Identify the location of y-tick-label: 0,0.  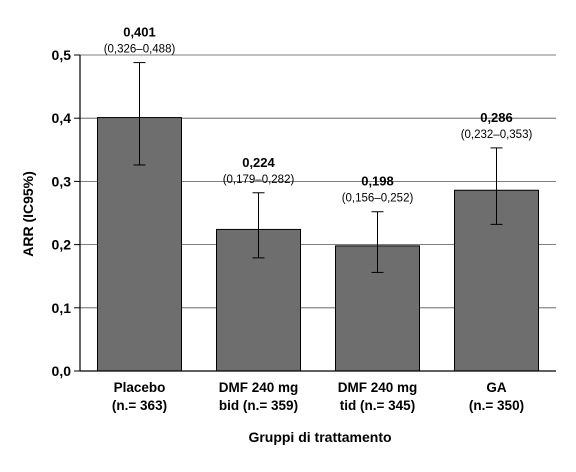
(62, 371).